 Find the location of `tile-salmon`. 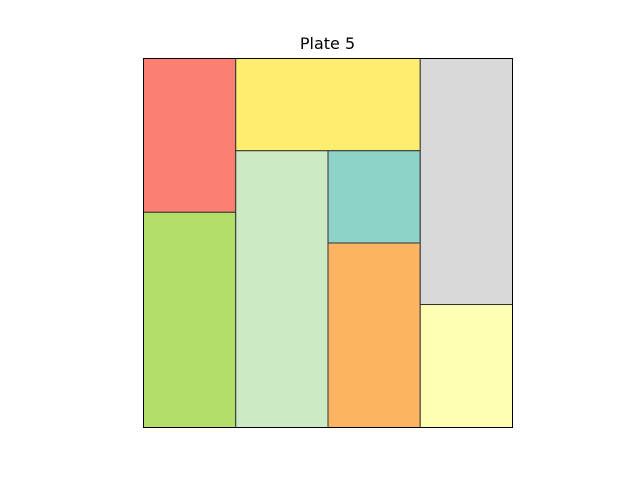

tile-salmon is located at coordinates (190, 135).